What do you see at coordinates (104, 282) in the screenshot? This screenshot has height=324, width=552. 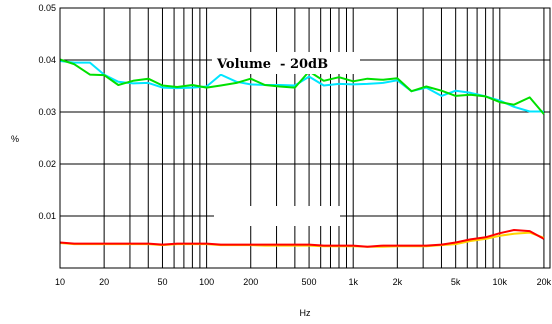 I see `x-tick-label: 20` at bounding box center [104, 282].